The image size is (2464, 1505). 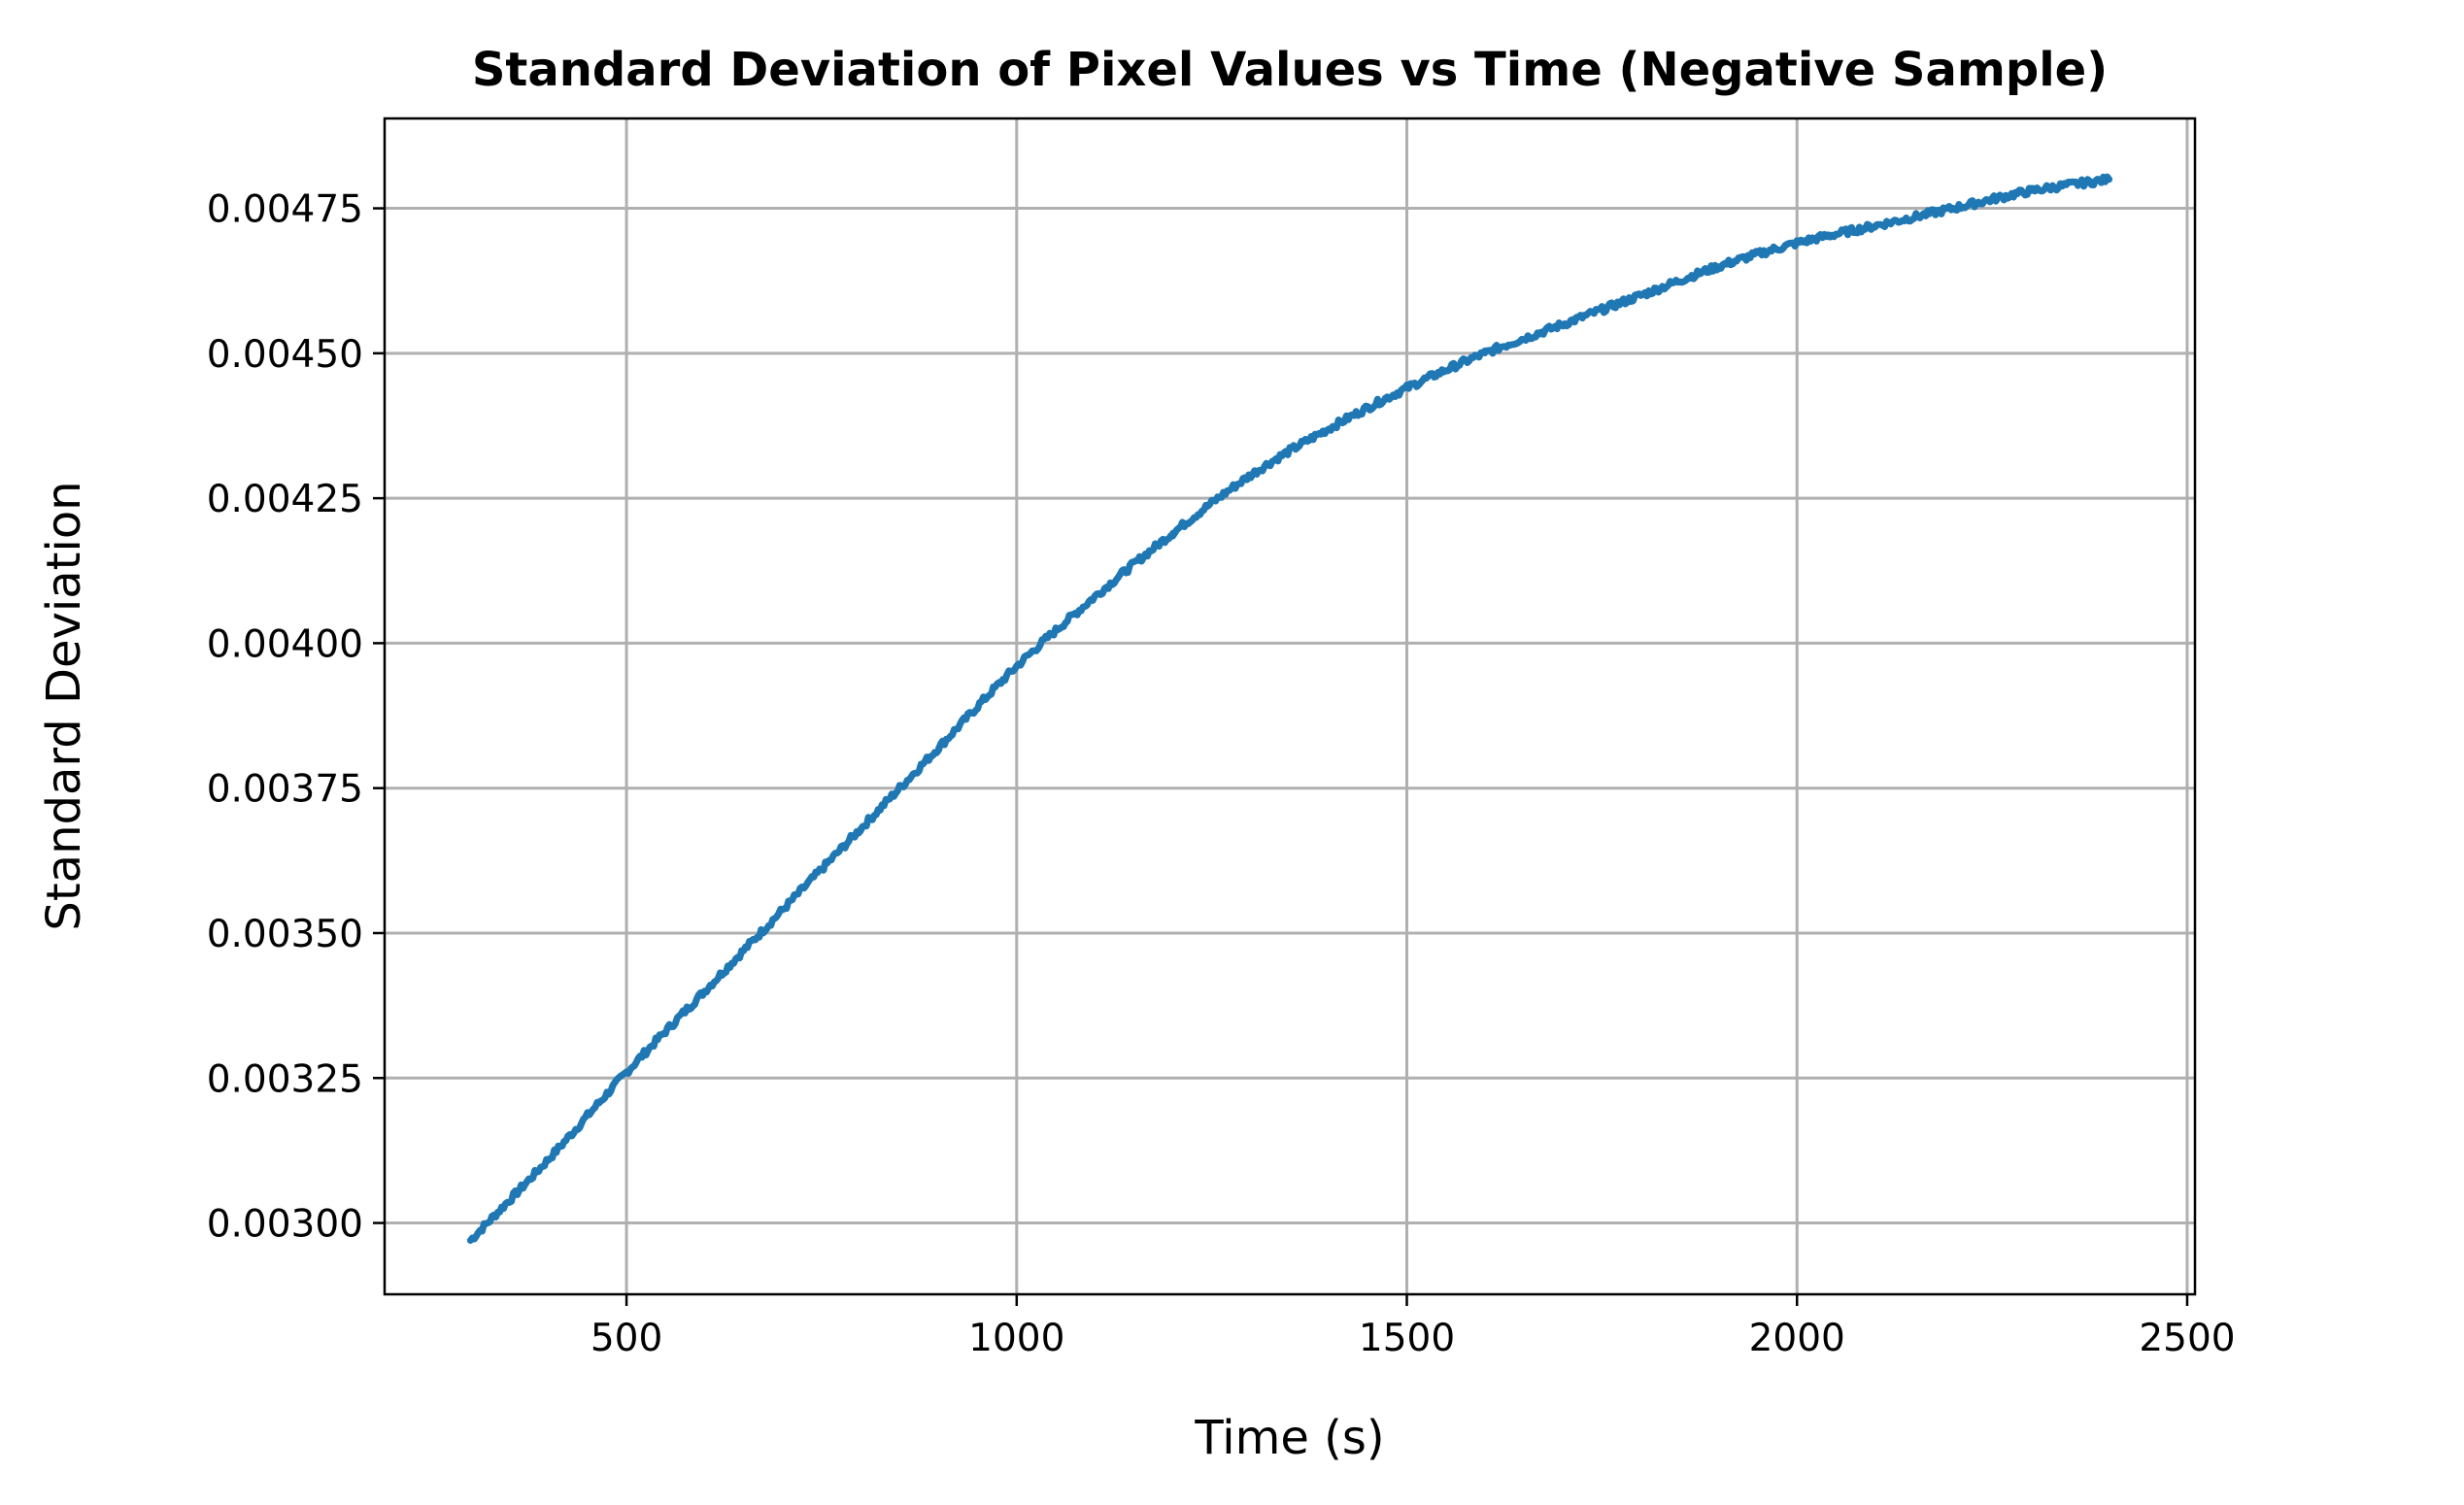 What do you see at coordinates (285, 499) in the screenshot?
I see `y-tick-label: 0.00425` at bounding box center [285, 499].